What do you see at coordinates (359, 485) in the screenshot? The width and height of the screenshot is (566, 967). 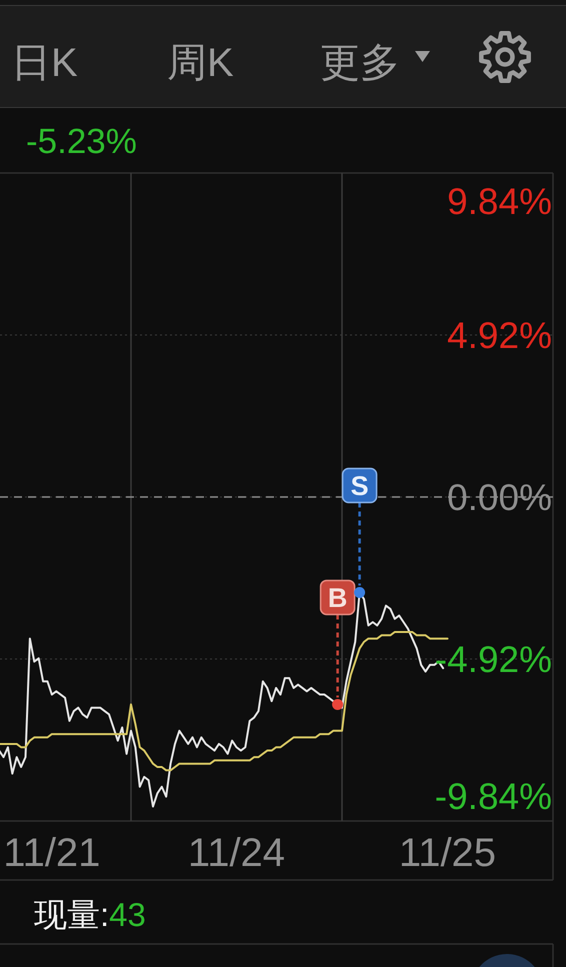 I see `text: S` at bounding box center [359, 485].